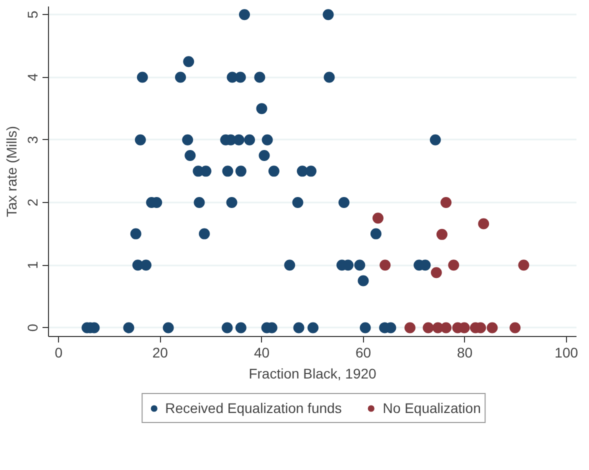 The height and width of the screenshot is (470, 589). What do you see at coordinates (465, 352) in the screenshot?
I see `x-tick-label: 80` at bounding box center [465, 352].